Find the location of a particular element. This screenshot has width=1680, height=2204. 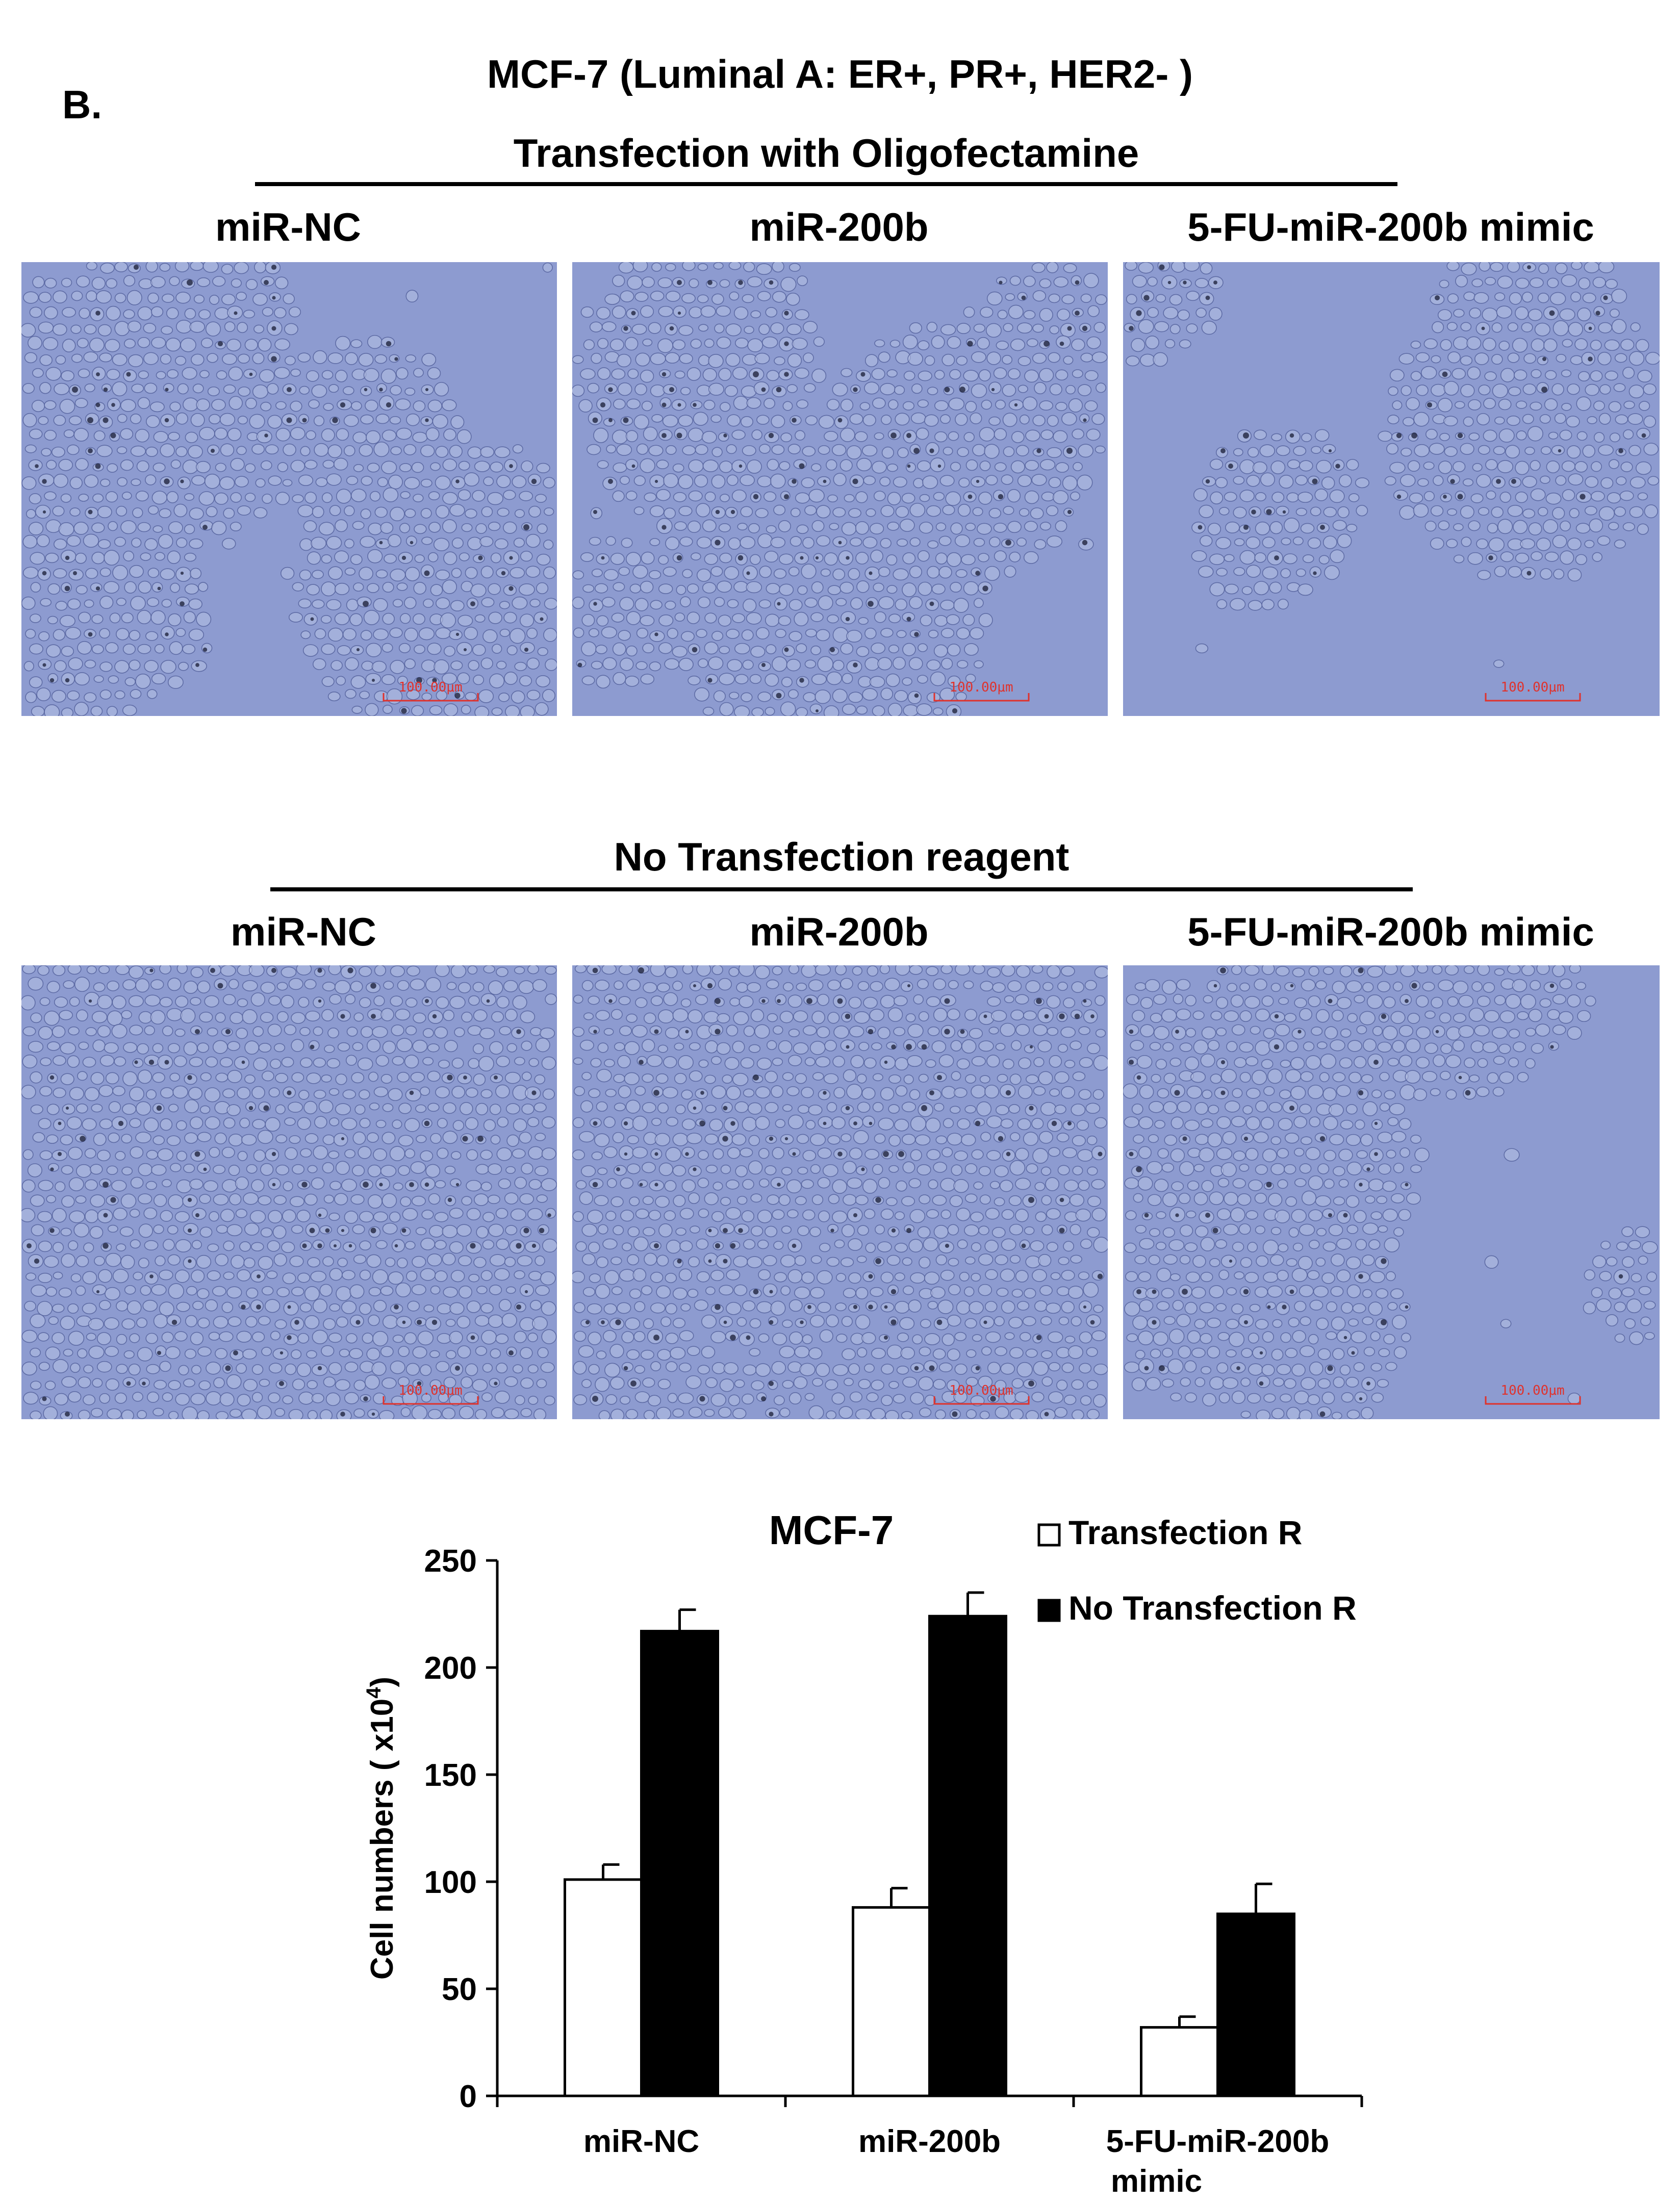

section1-heading: Transfection with Oligofectamine is located at coordinates (826, 153).